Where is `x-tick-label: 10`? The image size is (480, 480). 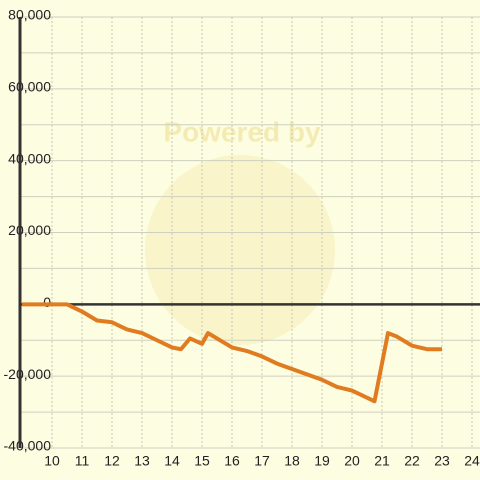
x-tick-label: 10 is located at coordinates (52, 461).